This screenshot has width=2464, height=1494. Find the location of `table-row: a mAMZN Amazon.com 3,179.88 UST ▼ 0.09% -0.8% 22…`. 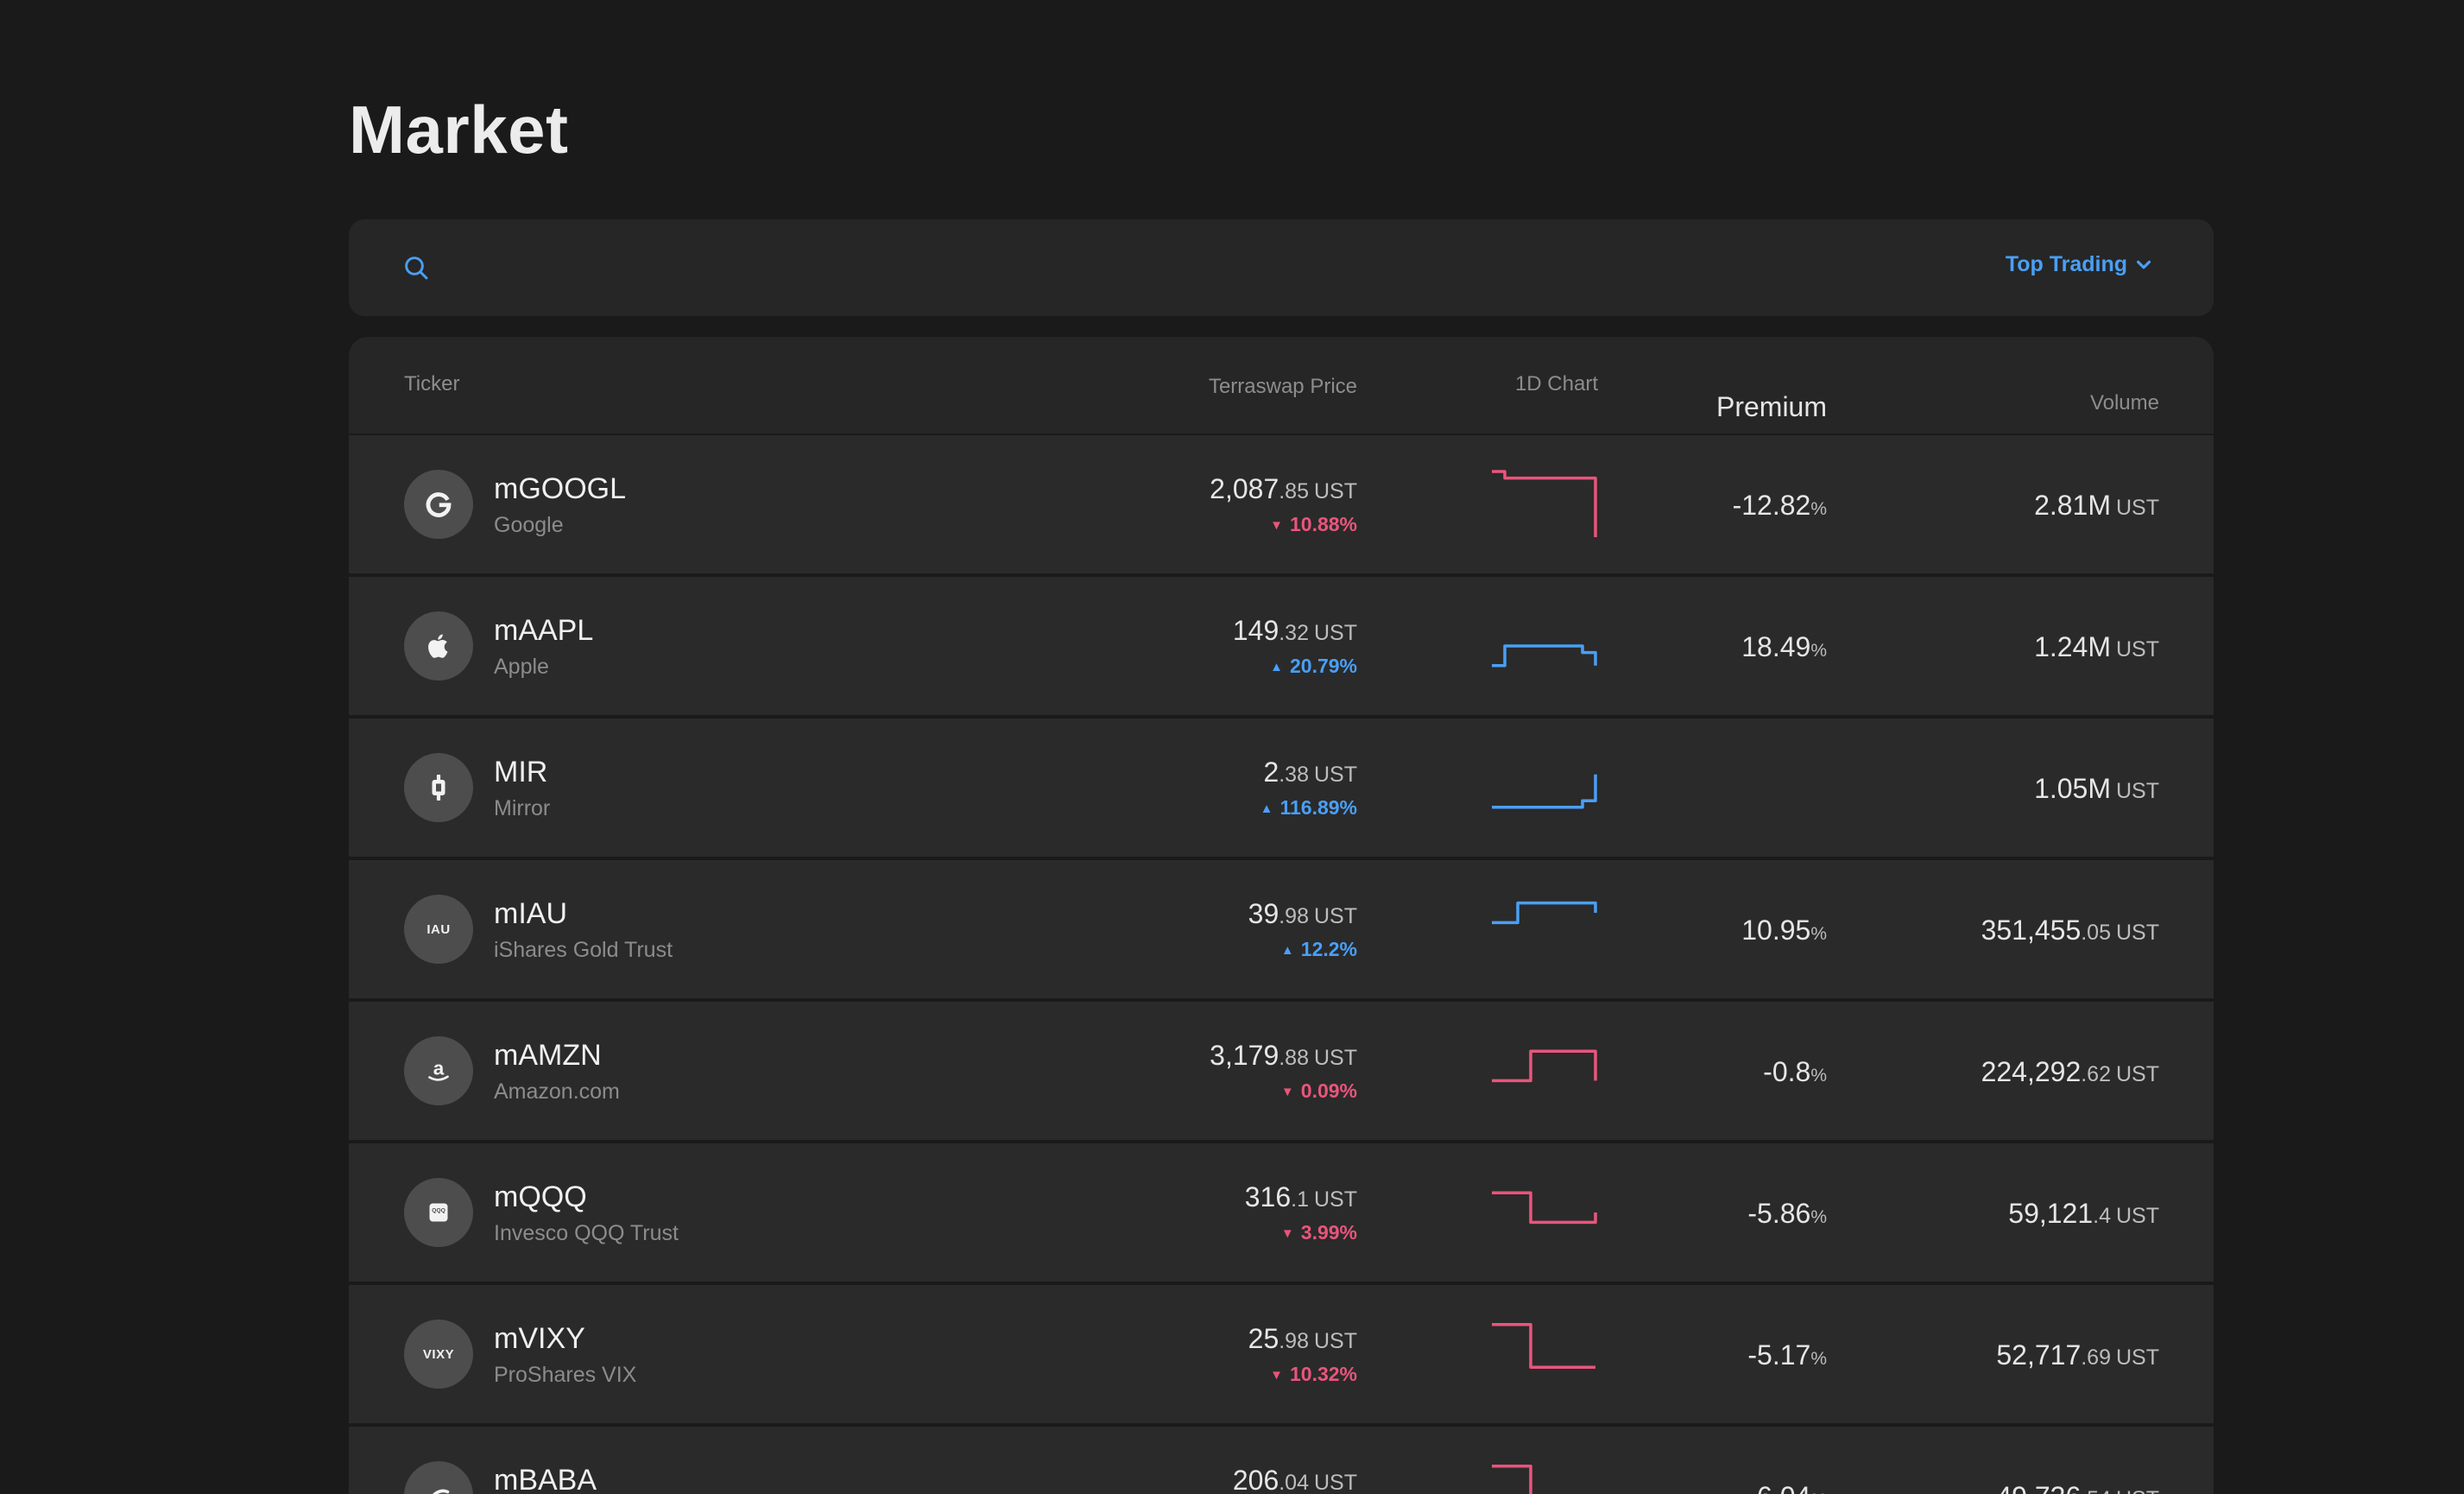

table-row: a mAMZN Amazon.com 3,179.88 UST ▼ 0.09% -0.8% 22… is located at coordinates (1281, 1071).